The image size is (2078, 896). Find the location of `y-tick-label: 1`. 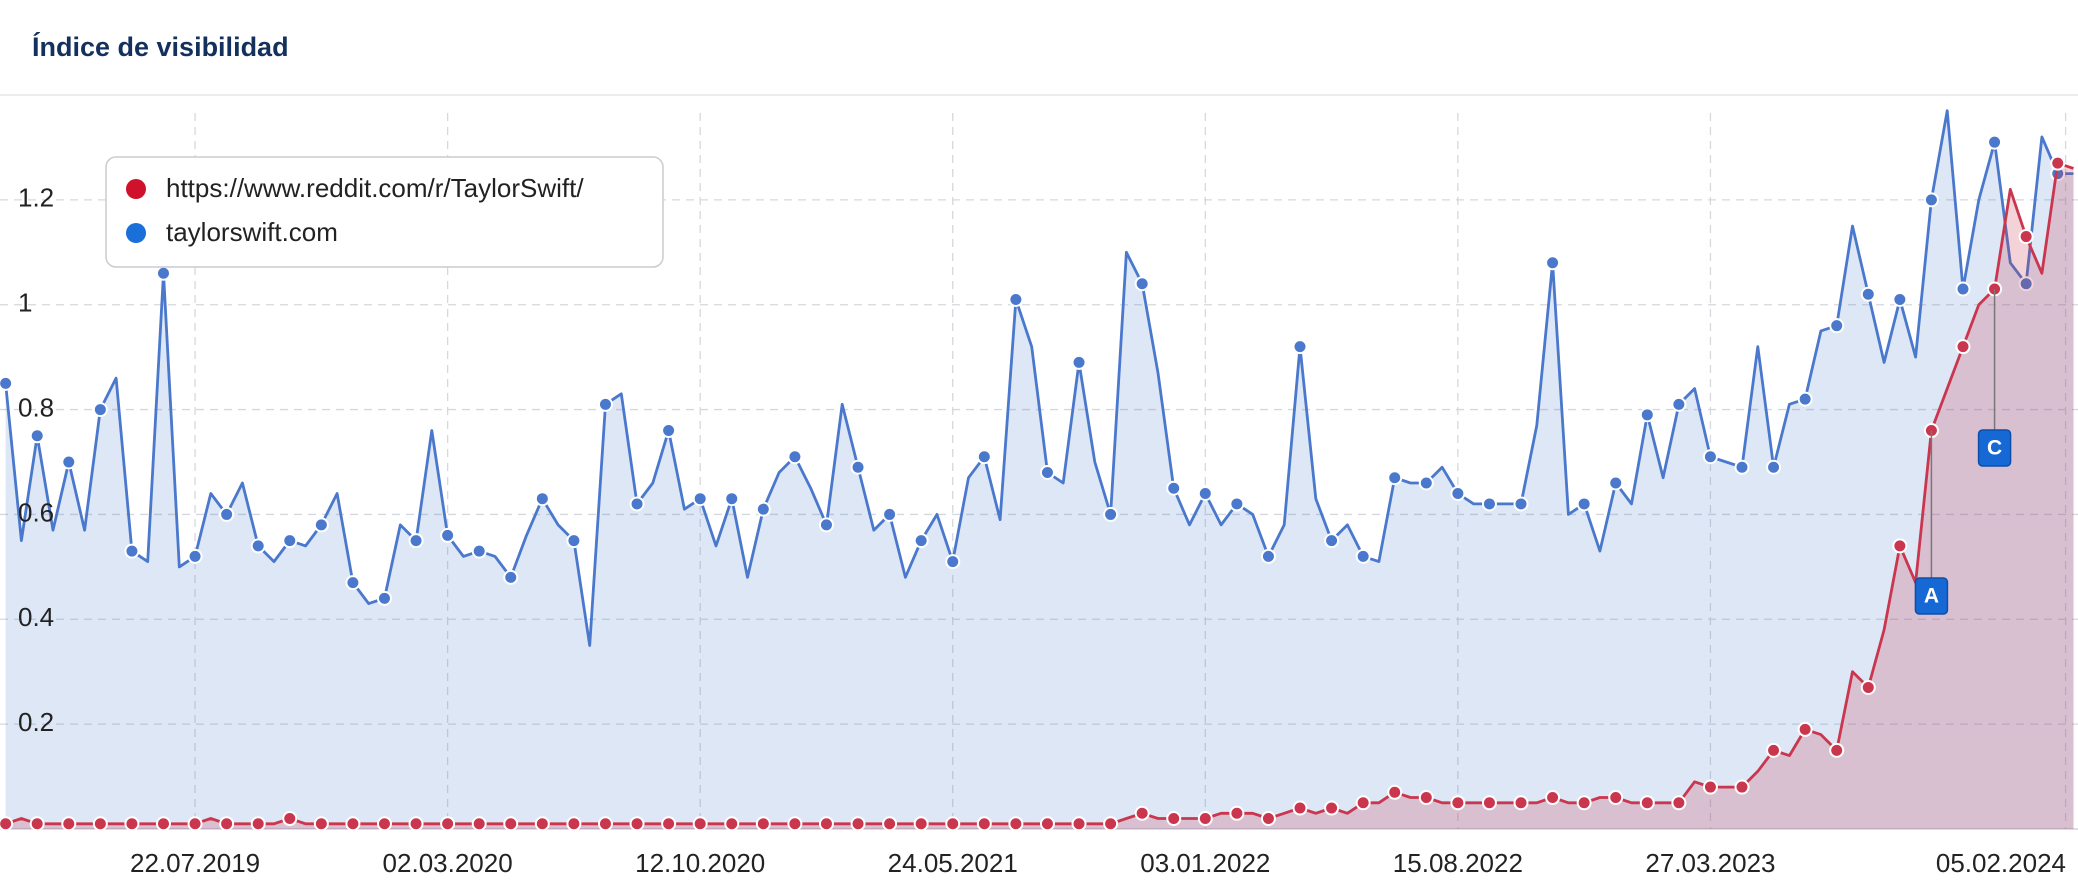

y-tick-label: 1 is located at coordinates (25, 303).